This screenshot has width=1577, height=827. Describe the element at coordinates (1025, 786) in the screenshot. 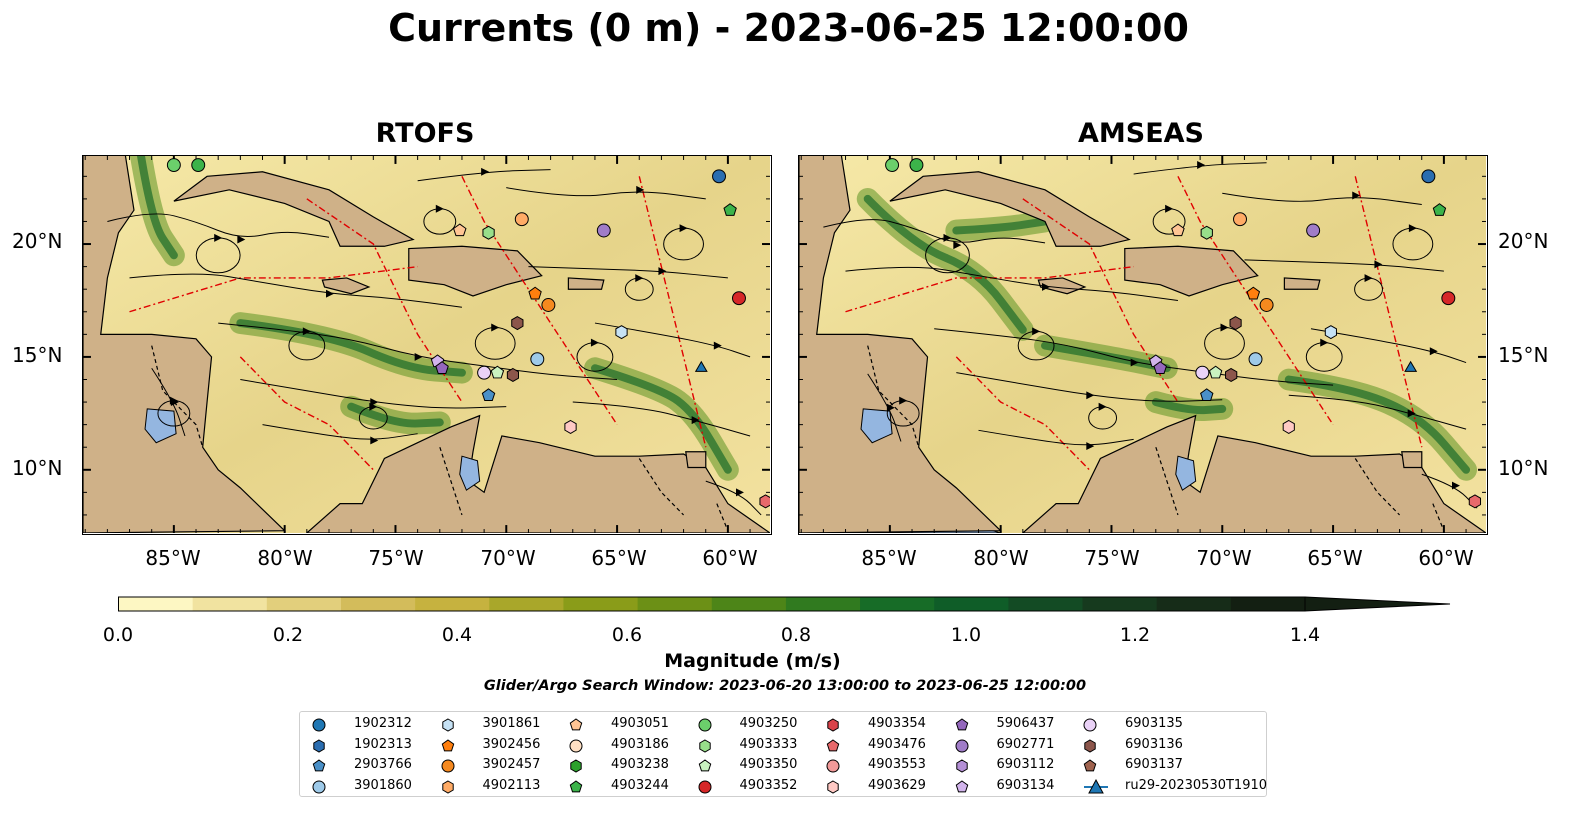

I see `legend-label: 6903134` at that location.